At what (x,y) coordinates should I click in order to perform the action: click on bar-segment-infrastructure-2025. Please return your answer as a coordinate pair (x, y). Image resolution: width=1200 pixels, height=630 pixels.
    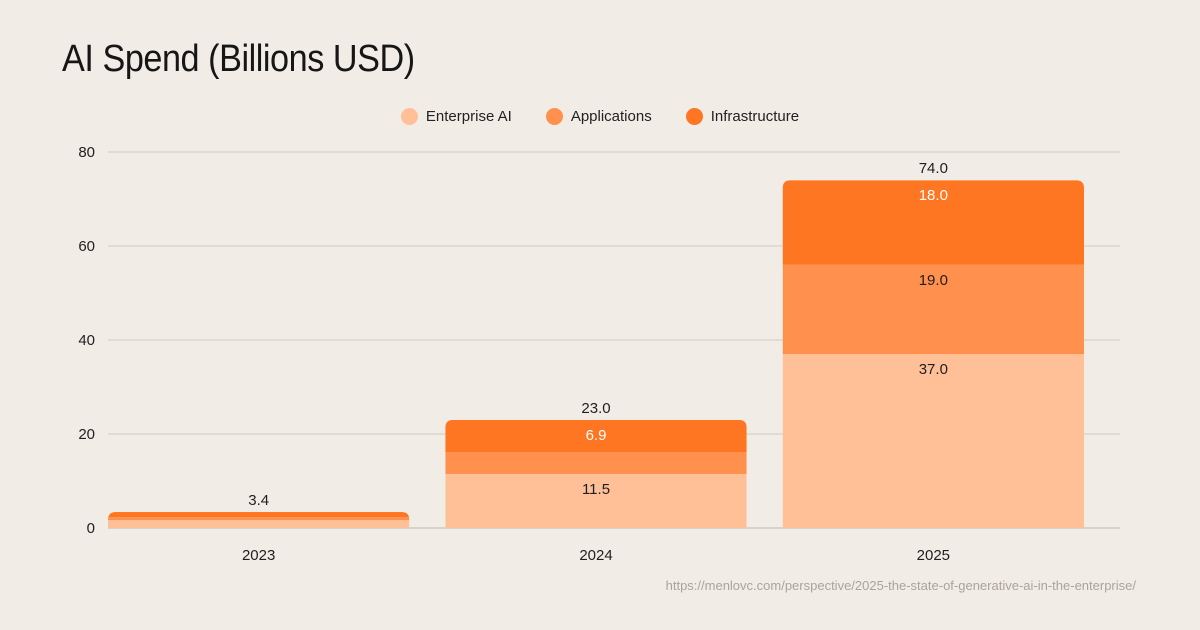
    Looking at the image, I should click on (933, 222).